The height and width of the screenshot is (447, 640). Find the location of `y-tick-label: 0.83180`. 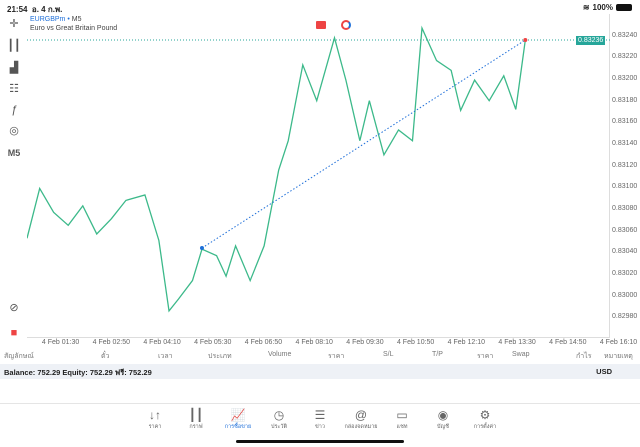

y-tick-label: 0.83180 is located at coordinates (625, 100).